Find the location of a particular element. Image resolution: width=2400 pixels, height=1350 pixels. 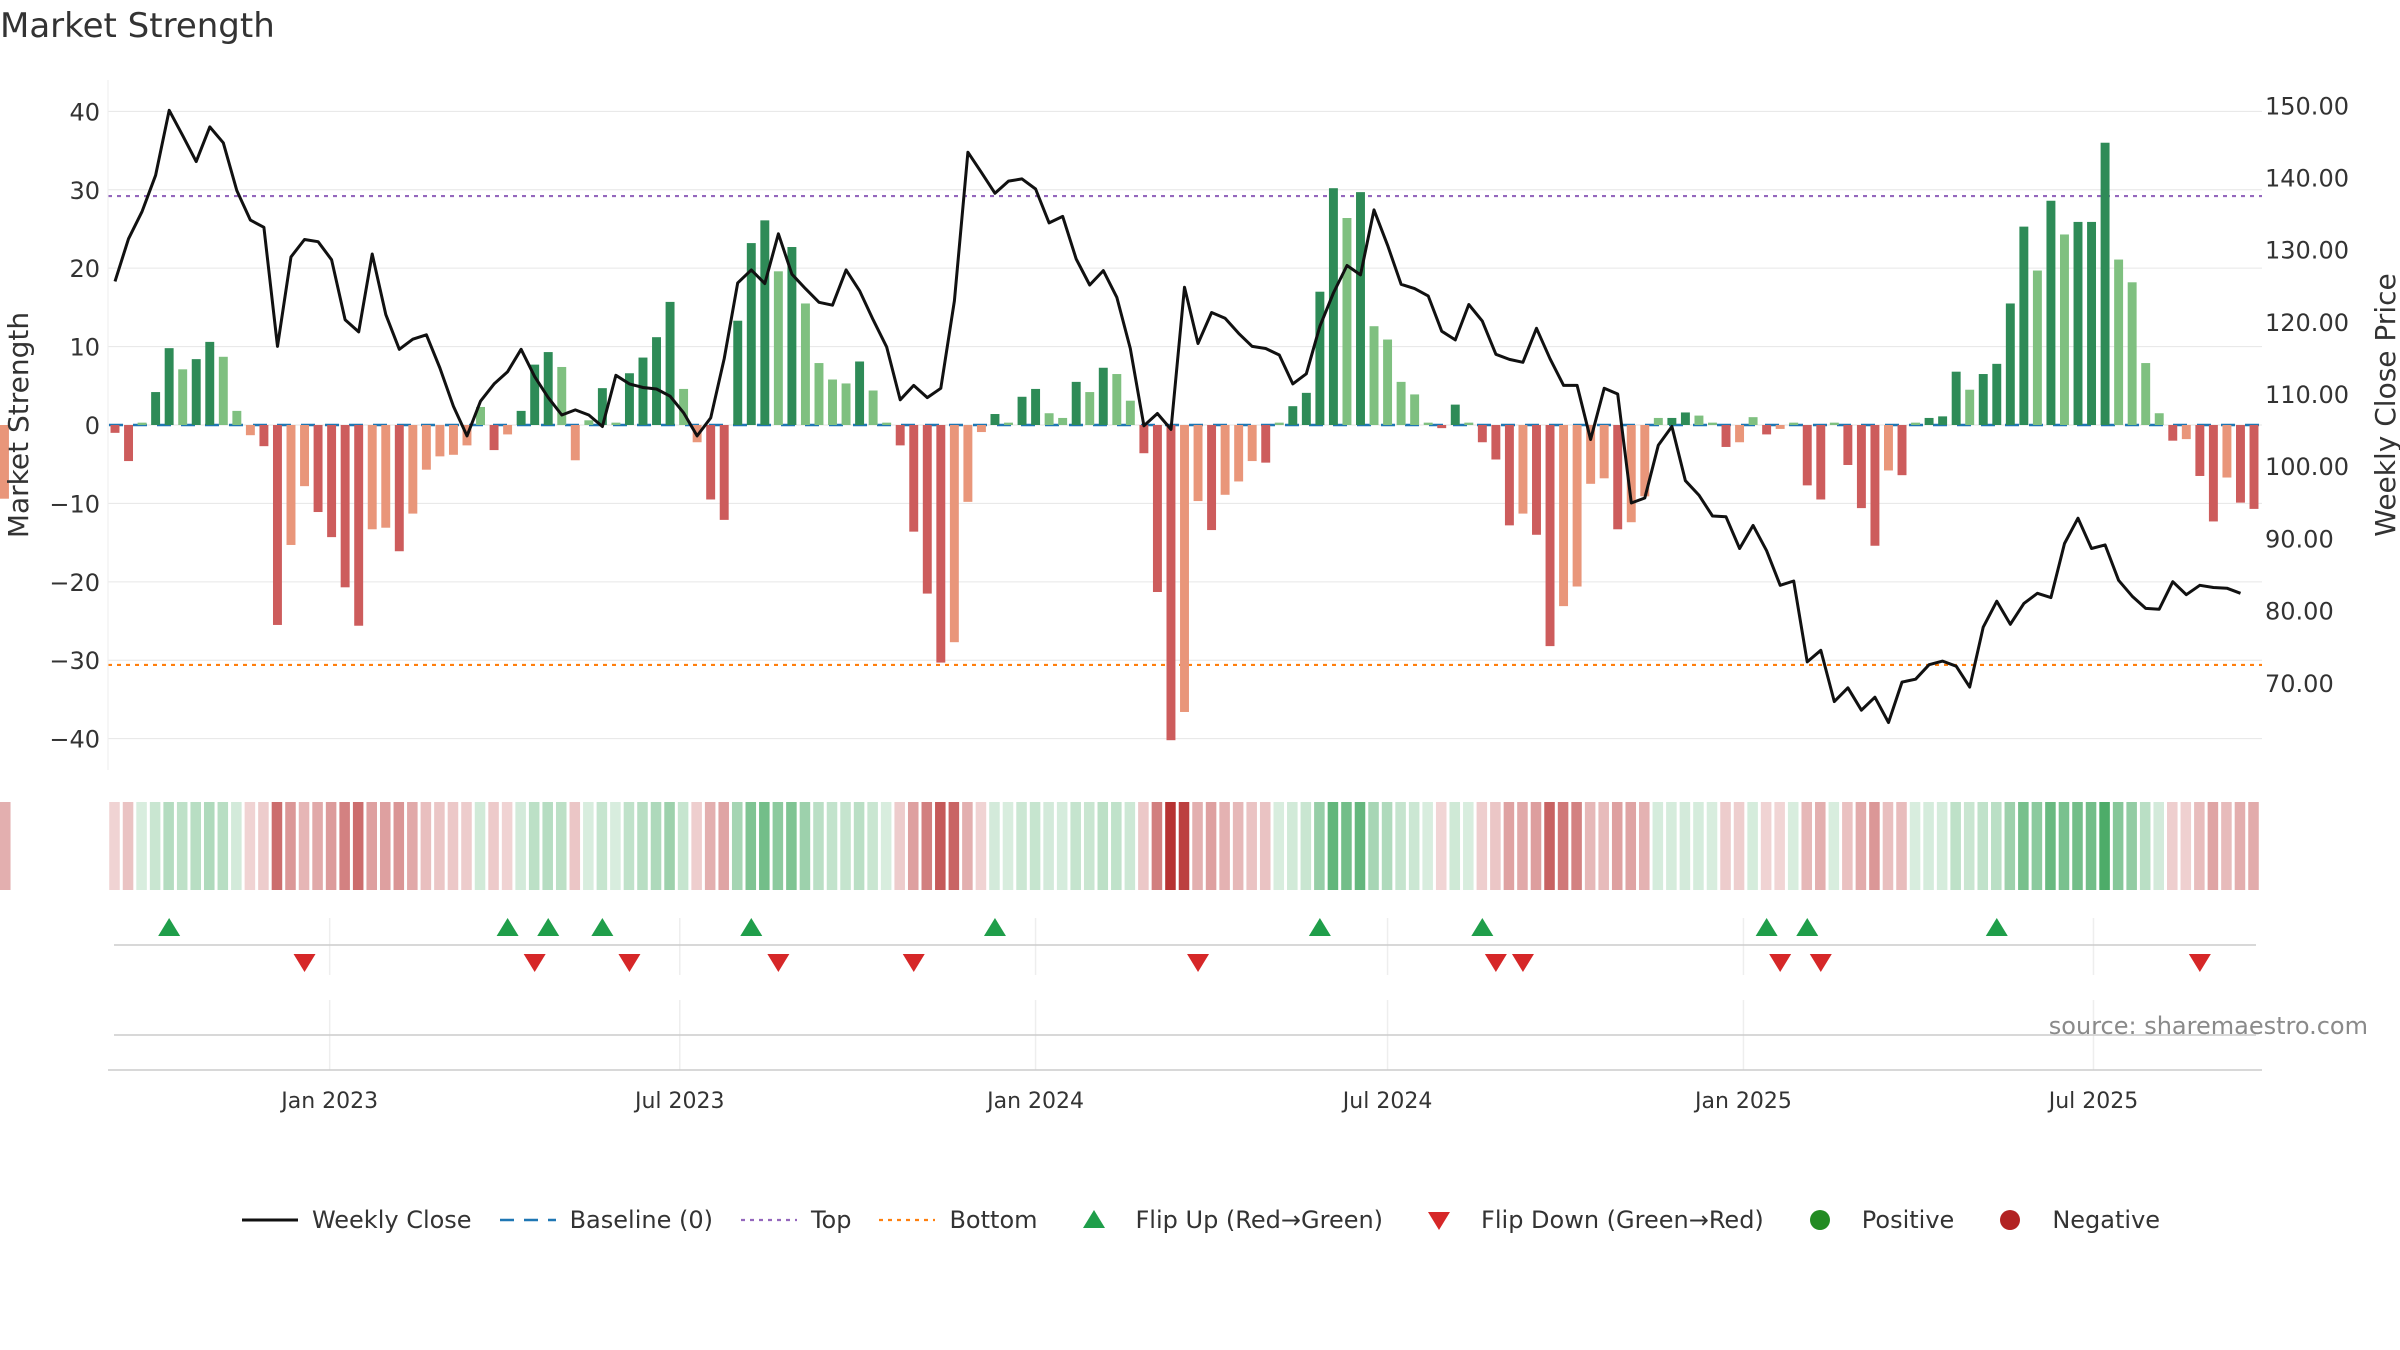

legend-item: Negative is located at coordinates (2070, 1220).